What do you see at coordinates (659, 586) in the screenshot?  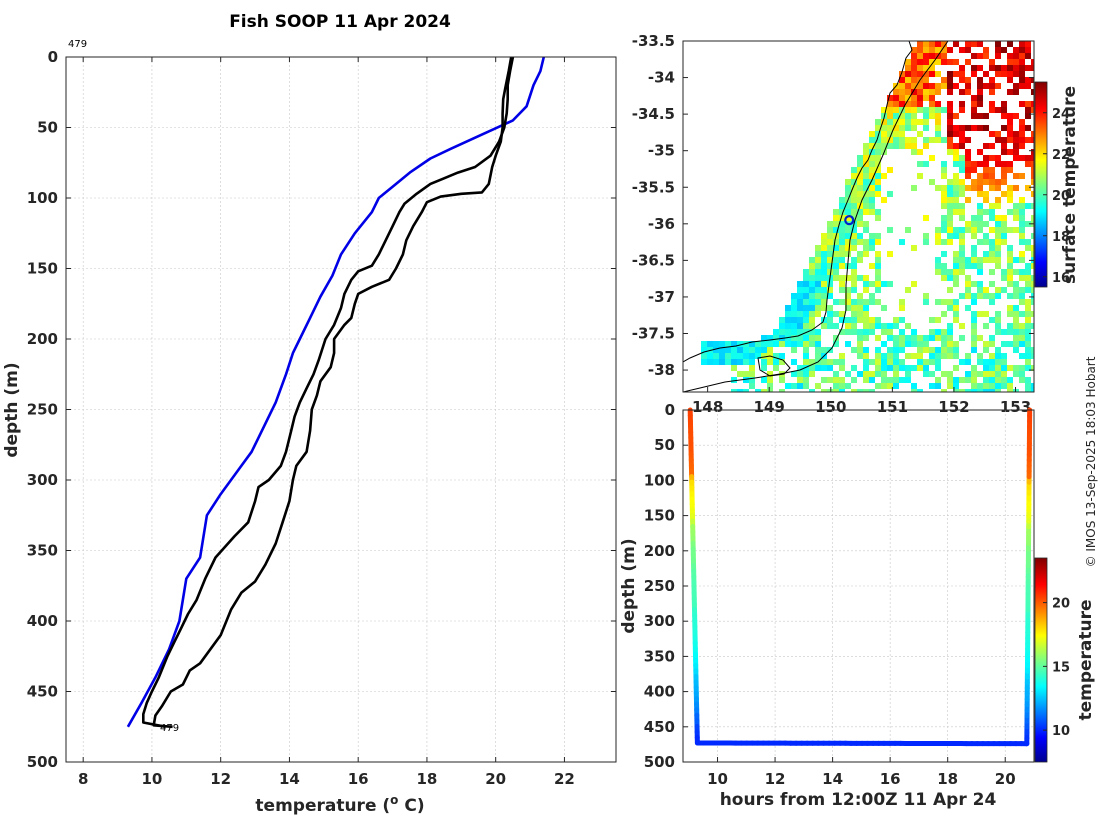 I see `dt-y-tick-label: 250` at bounding box center [659, 586].